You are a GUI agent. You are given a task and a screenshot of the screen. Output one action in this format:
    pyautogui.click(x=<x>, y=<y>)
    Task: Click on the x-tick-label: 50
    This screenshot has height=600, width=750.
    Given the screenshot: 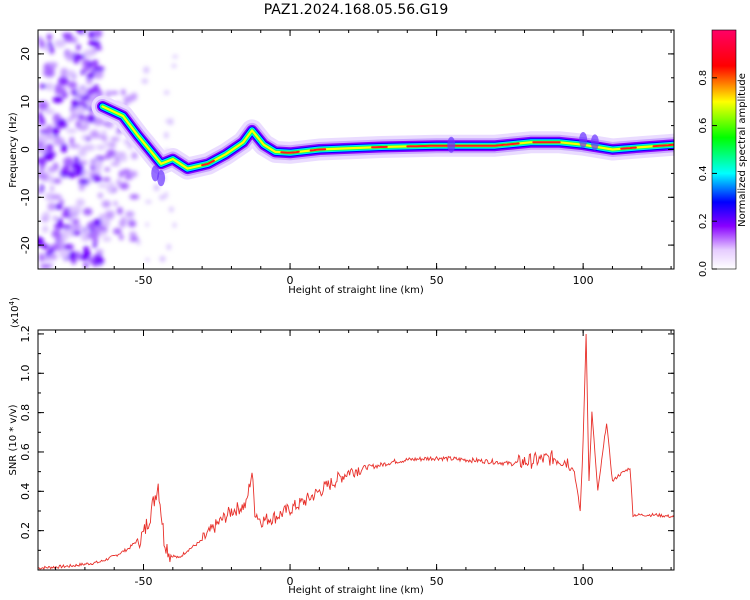 What is the action you would take?
    pyautogui.click(x=437, y=280)
    